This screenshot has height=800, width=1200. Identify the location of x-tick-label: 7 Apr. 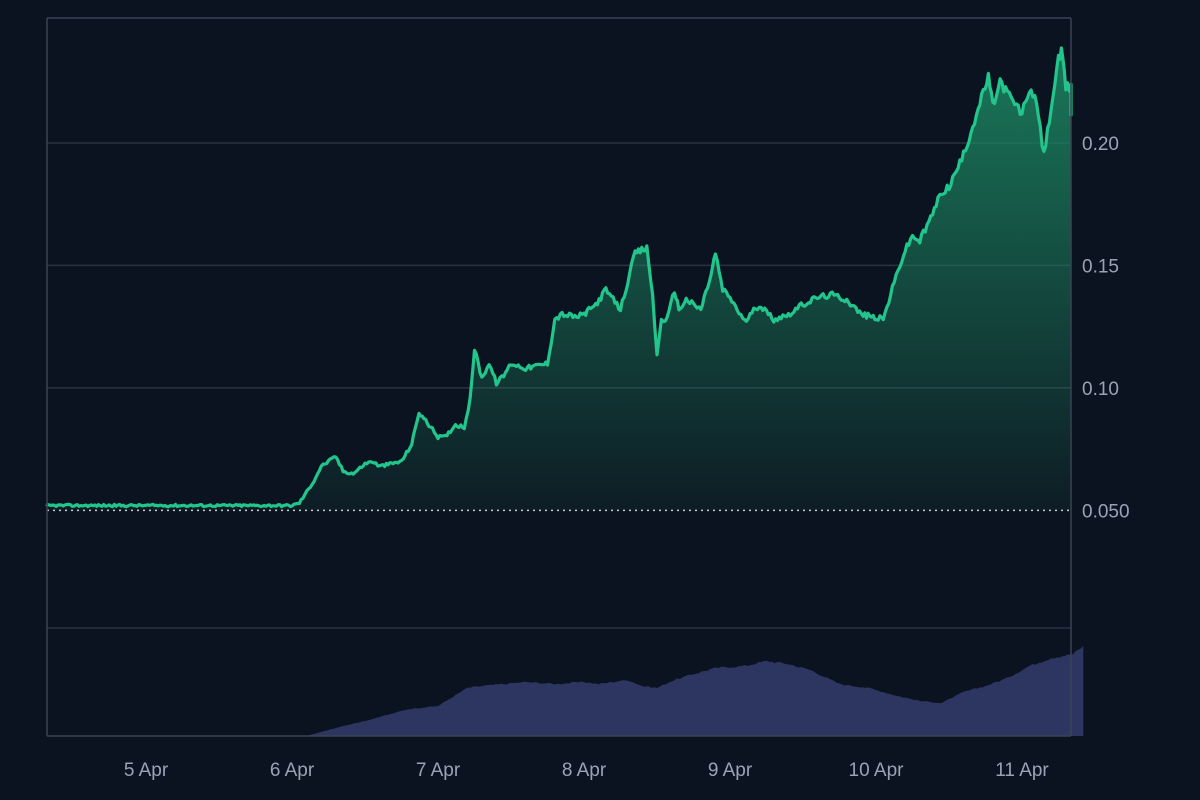
(438, 770).